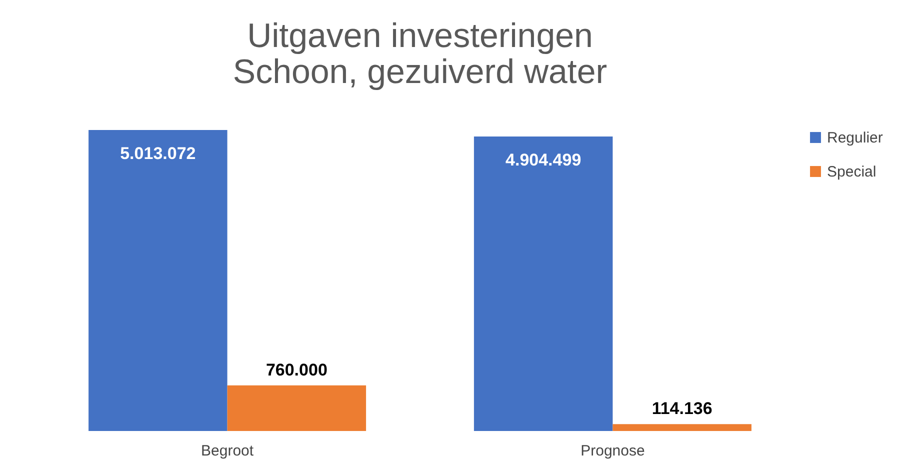  I want to click on legend-label: Special, so click(851, 172).